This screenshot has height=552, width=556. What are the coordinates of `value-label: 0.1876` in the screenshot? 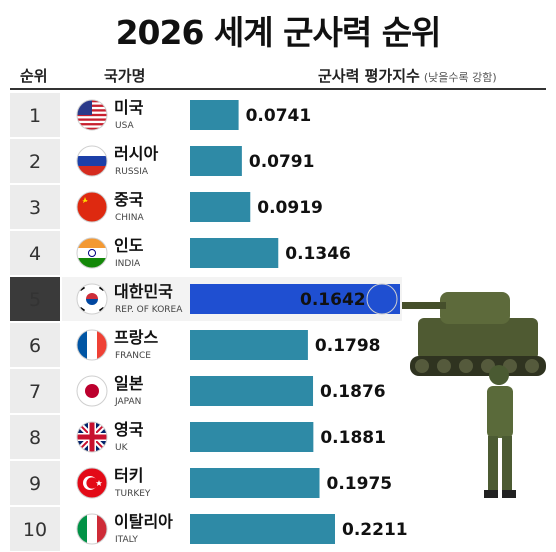 It's located at (353, 392).